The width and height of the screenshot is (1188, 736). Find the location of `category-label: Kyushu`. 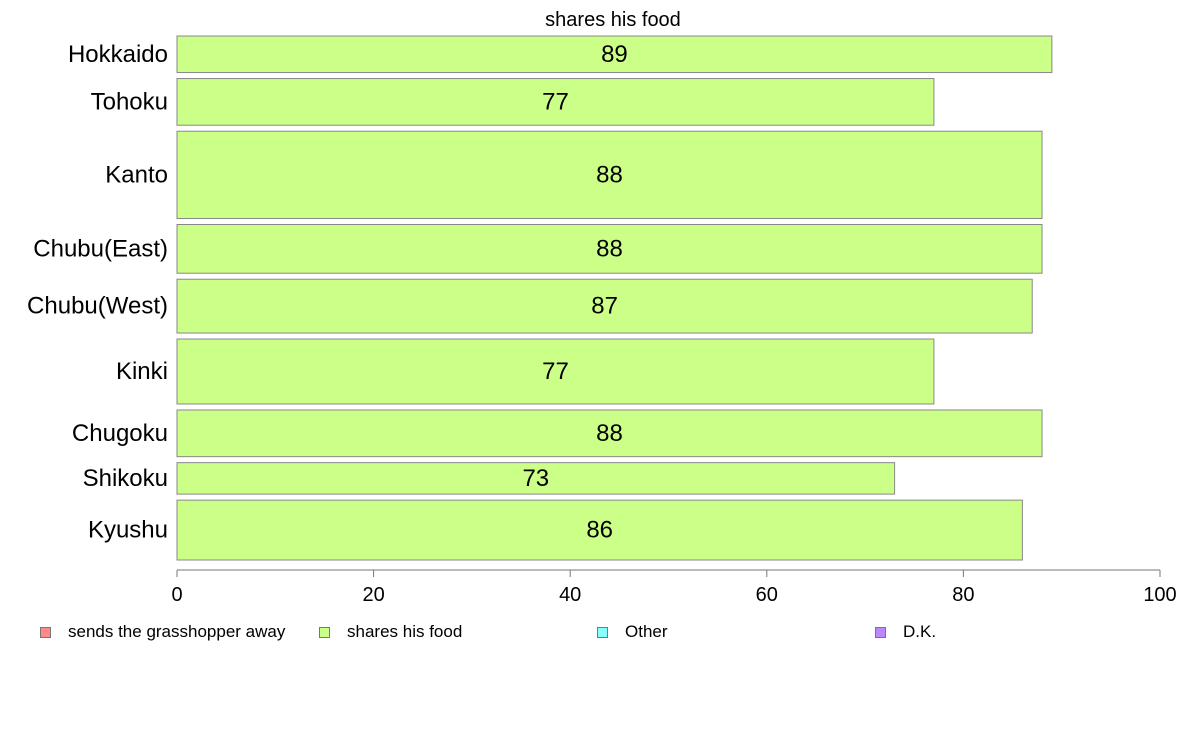

category-label: Kyushu is located at coordinates (128, 530).